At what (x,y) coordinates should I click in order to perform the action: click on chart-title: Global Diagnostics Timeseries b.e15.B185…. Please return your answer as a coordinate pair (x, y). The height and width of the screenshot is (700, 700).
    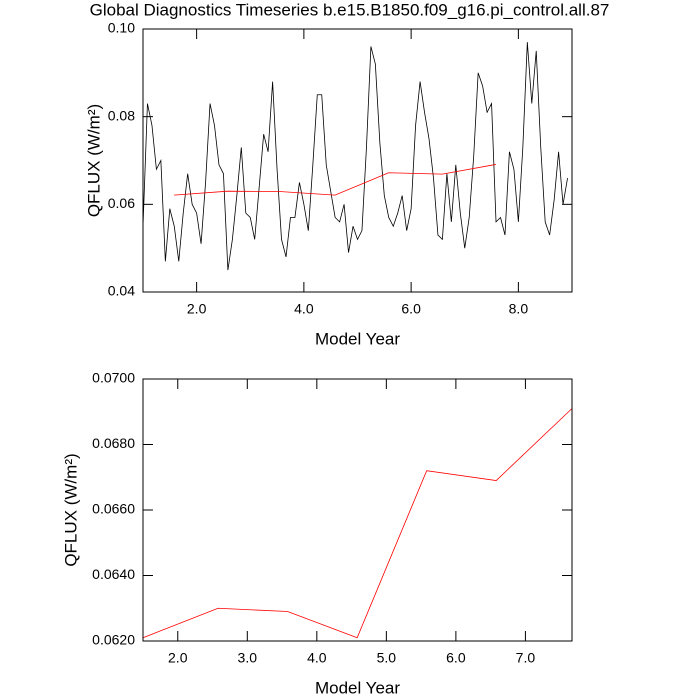
    Looking at the image, I should click on (350, 9).